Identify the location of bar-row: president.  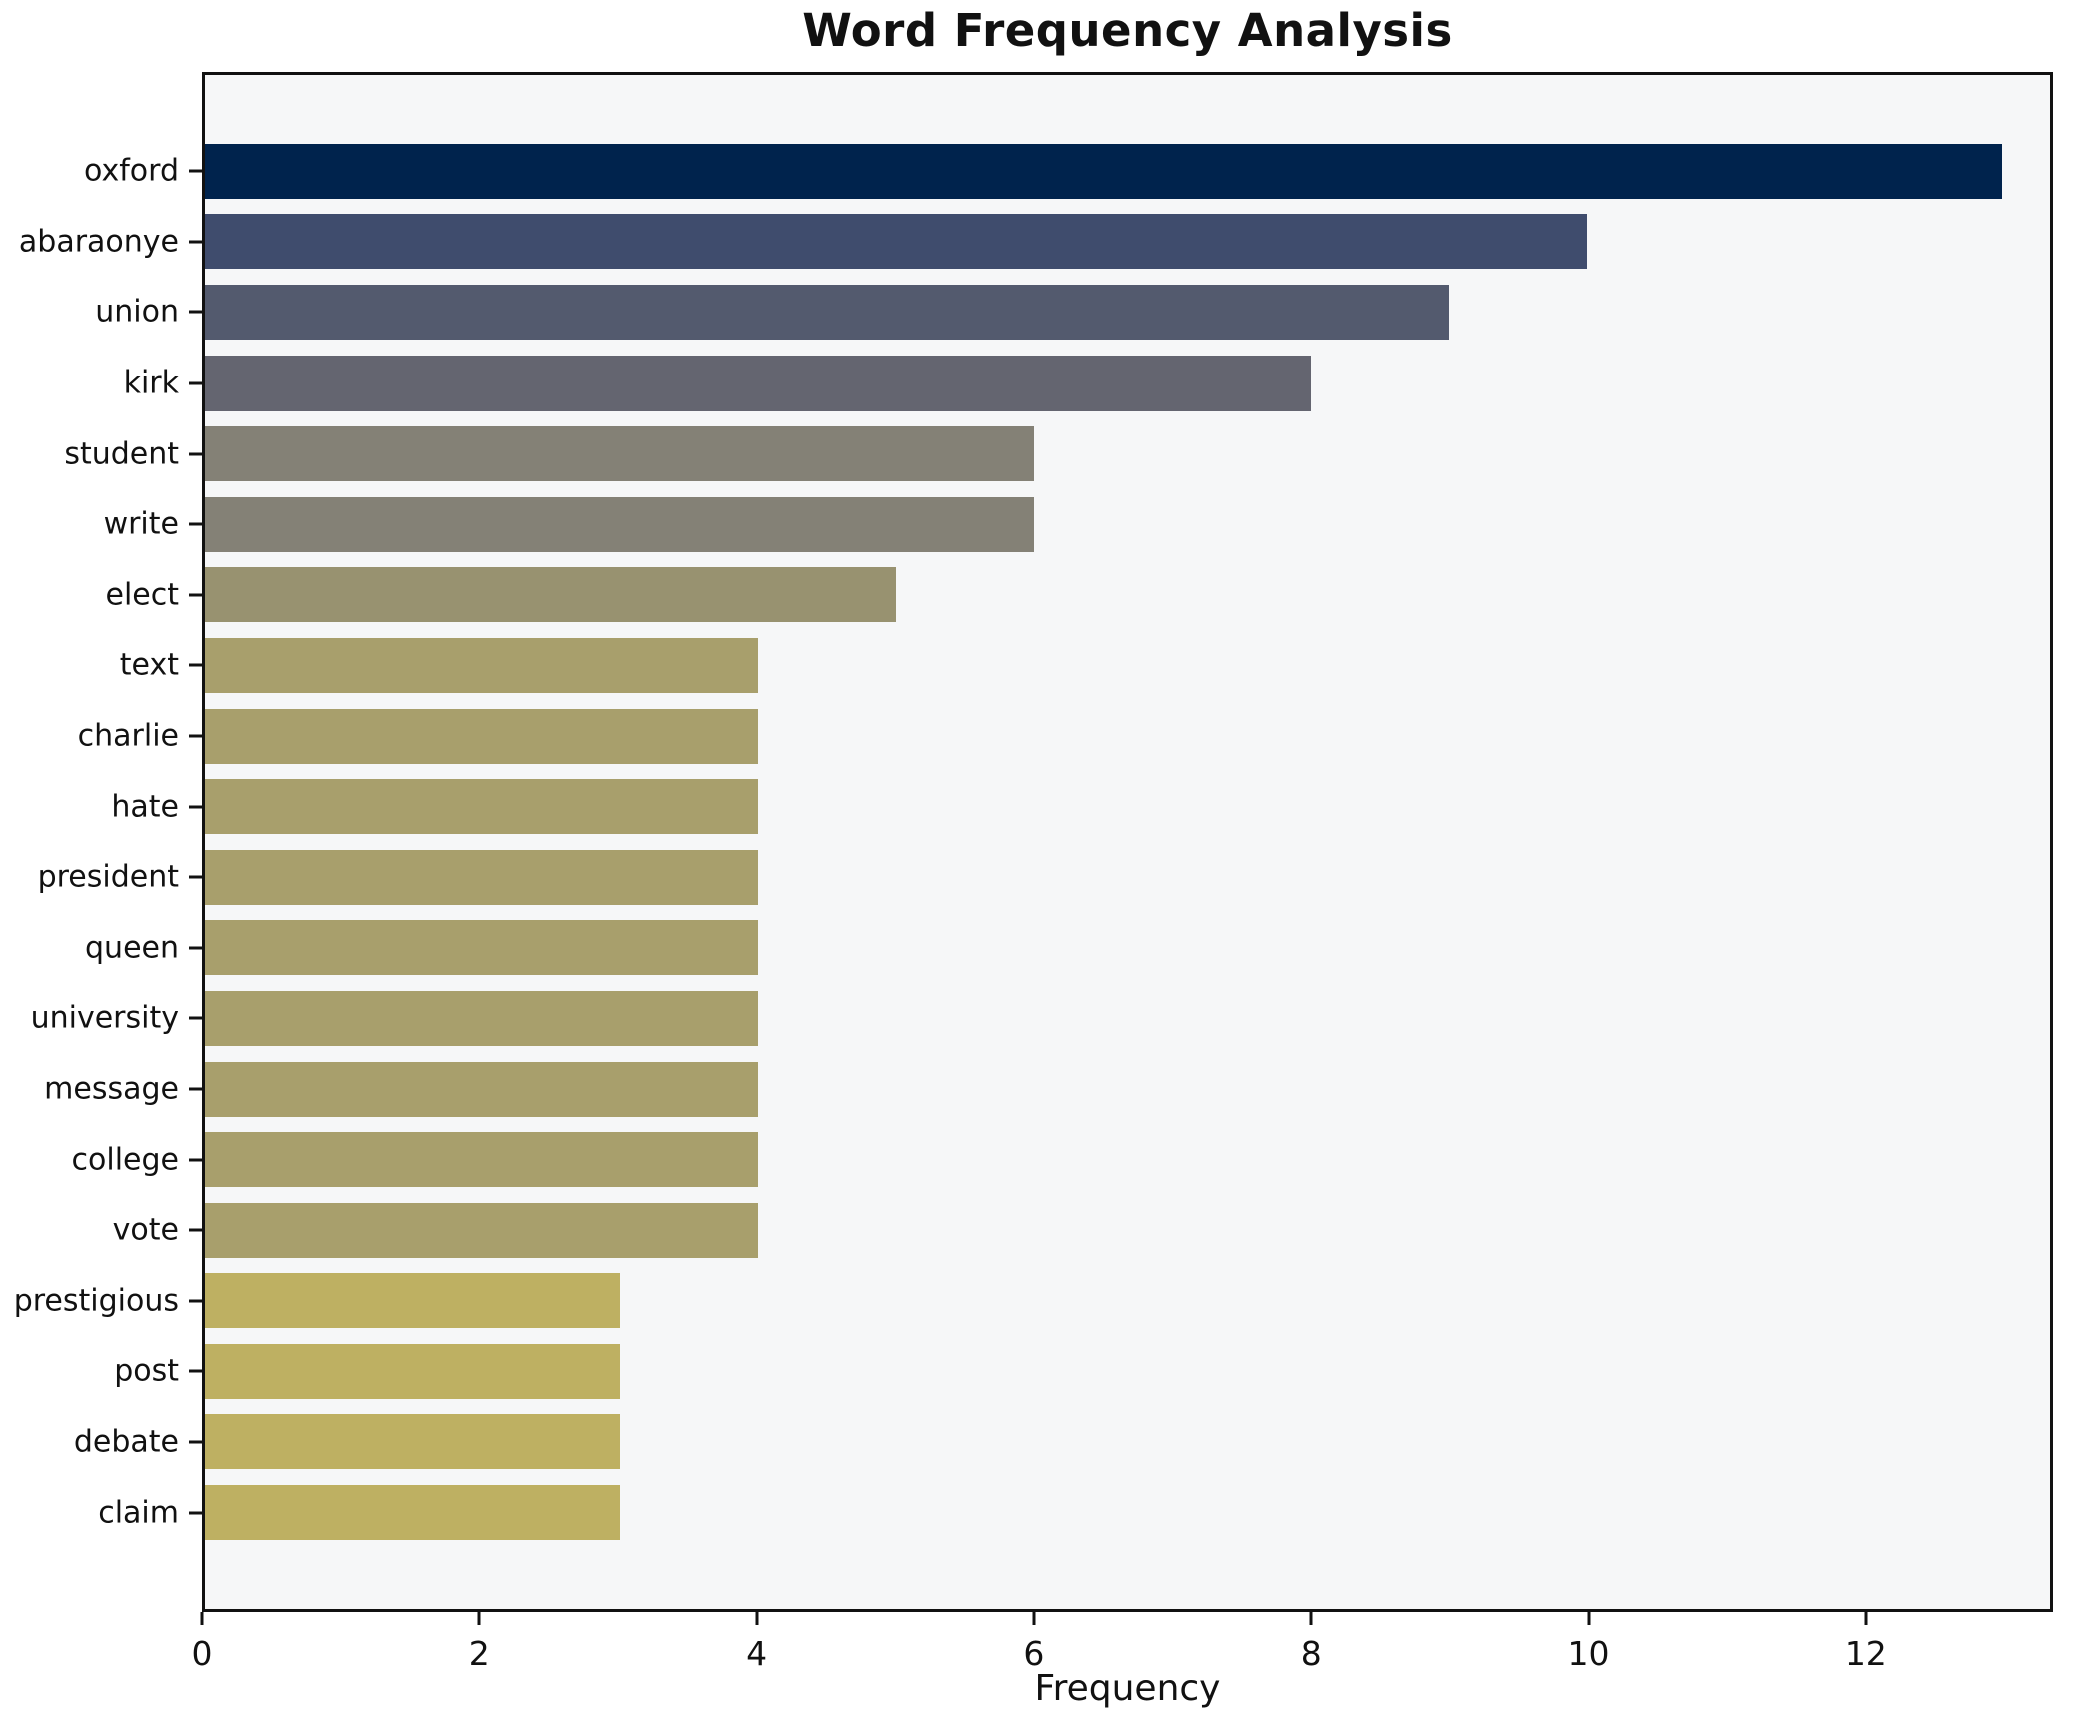
(1044, 877).